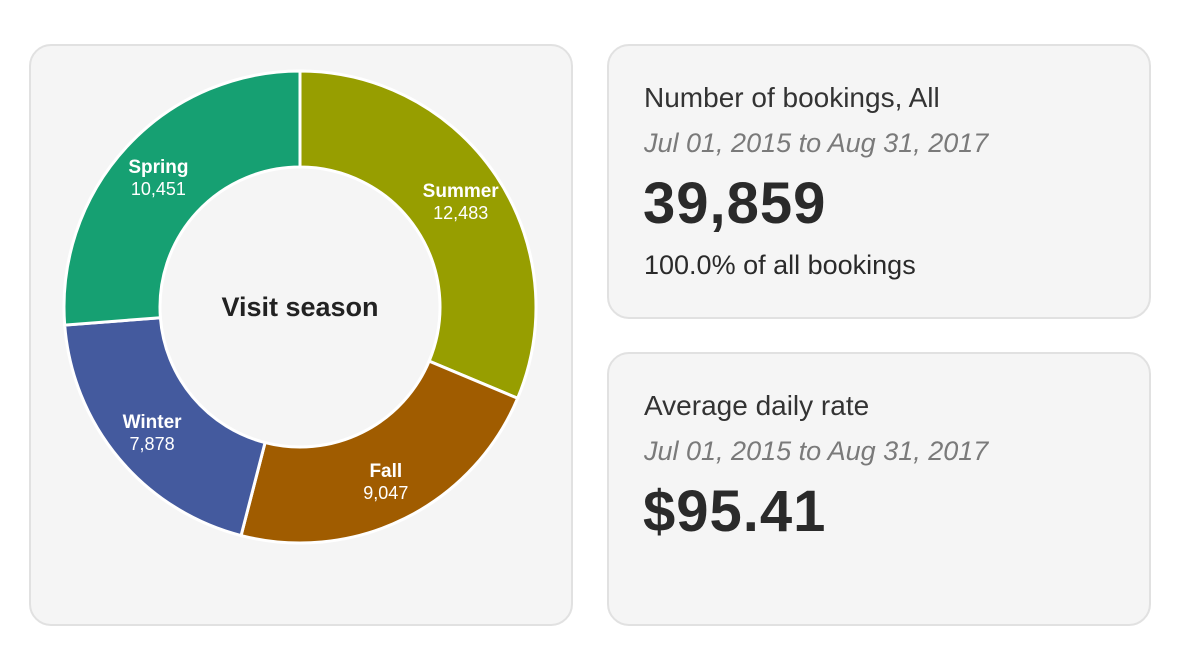 The height and width of the screenshot is (666, 1184). What do you see at coordinates (780, 265) in the screenshot?
I see `bookings-share: 100.0% of all bookings` at bounding box center [780, 265].